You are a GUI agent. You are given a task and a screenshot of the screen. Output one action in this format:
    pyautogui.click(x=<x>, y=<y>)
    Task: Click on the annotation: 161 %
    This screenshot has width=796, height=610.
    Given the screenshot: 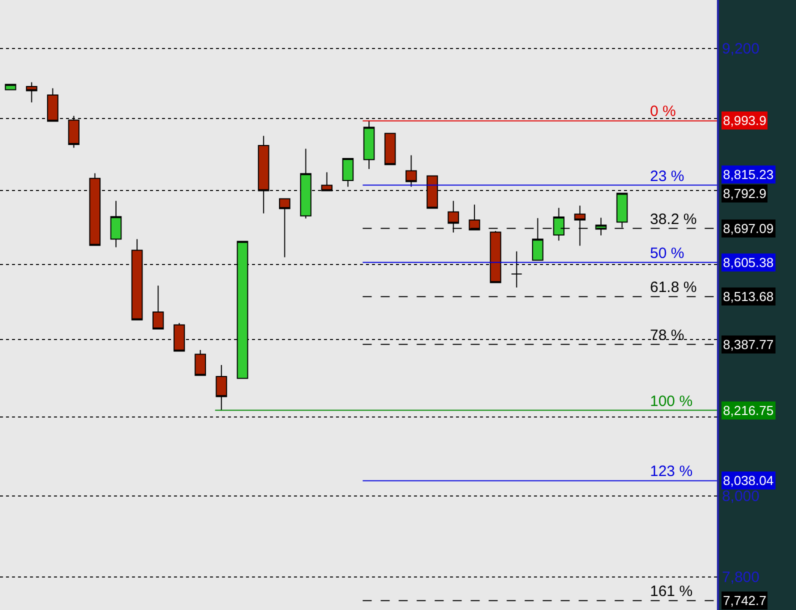 What is the action you would take?
    pyautogui.click(x=671, y=591)
    